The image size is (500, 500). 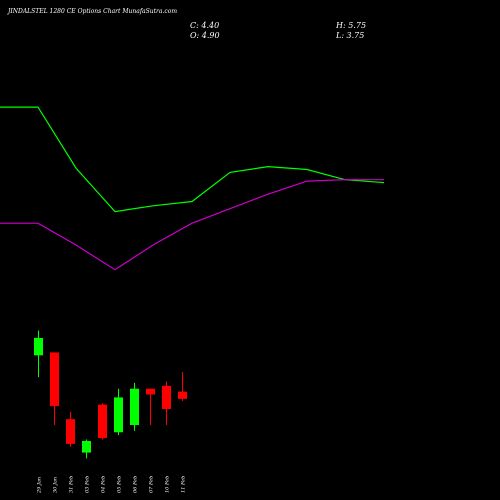 I want to click on x-tick-label: 10 Feb, so click(x=168, y=484).